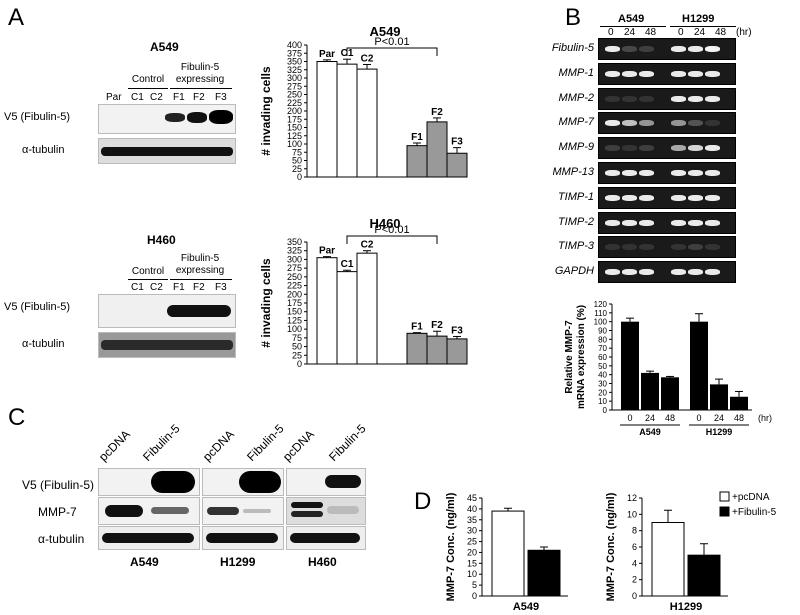  What do you see at coordinates (149, 538) in the screenshot?
I see `panelc-tubulin-a549` at bounding box center [149, 538].